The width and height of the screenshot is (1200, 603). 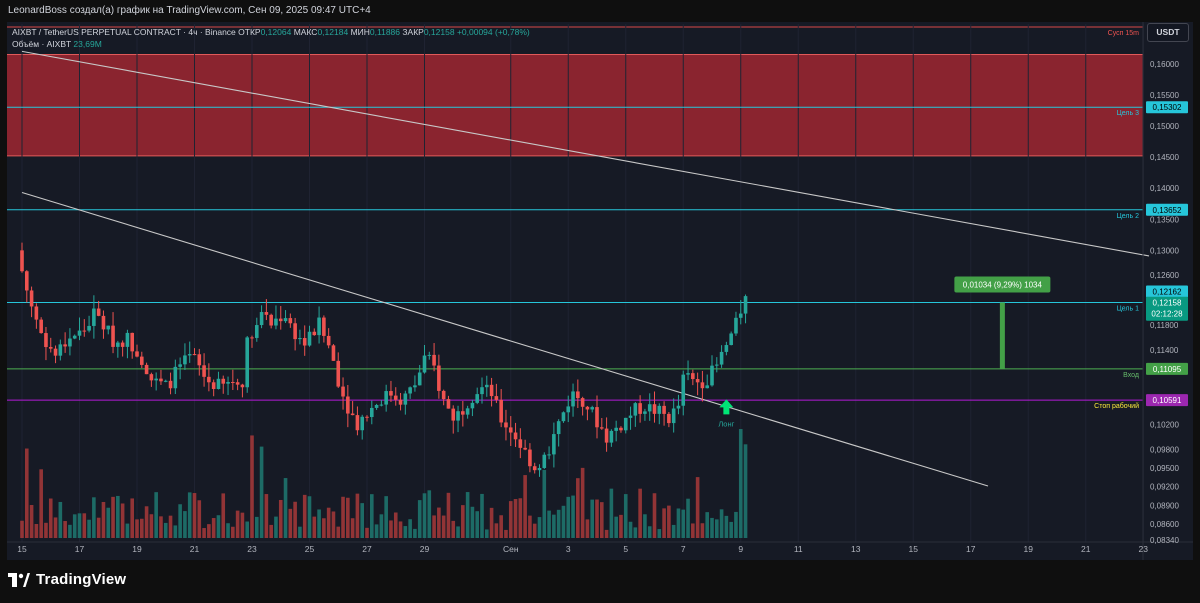 I want to click on x-tick-label: 21, so click(x=1086, y=549).